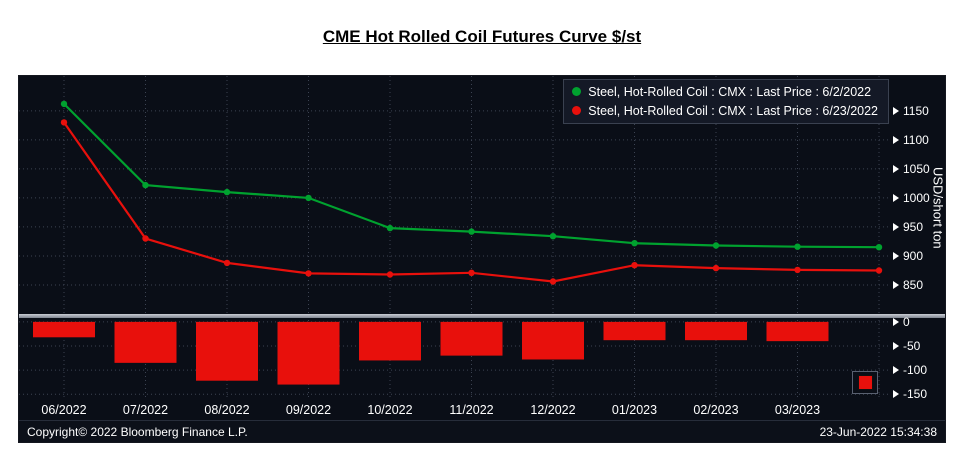  Describe the element at coordinates (482, 316) in the screenshot. I see `panel-splitter` at that location.